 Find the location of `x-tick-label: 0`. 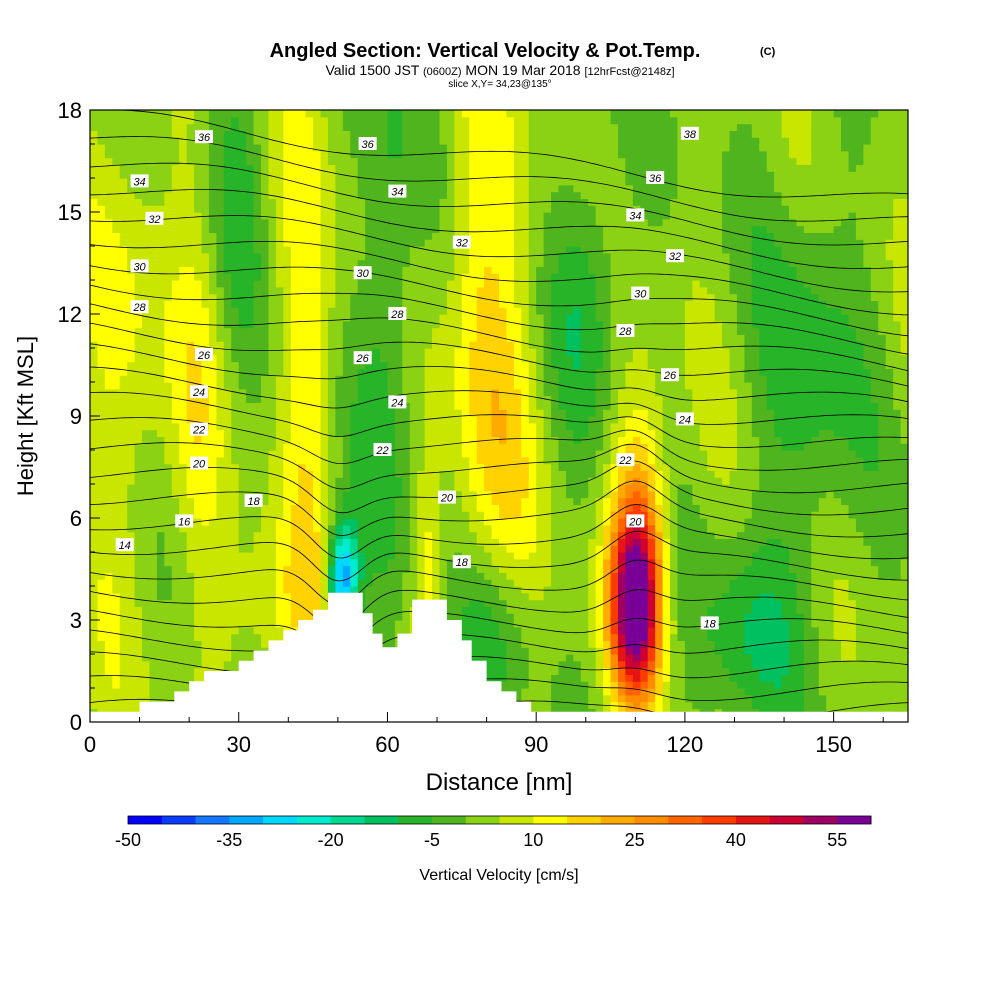

x-tick-label: 0 is located at coordinates (90, 744).